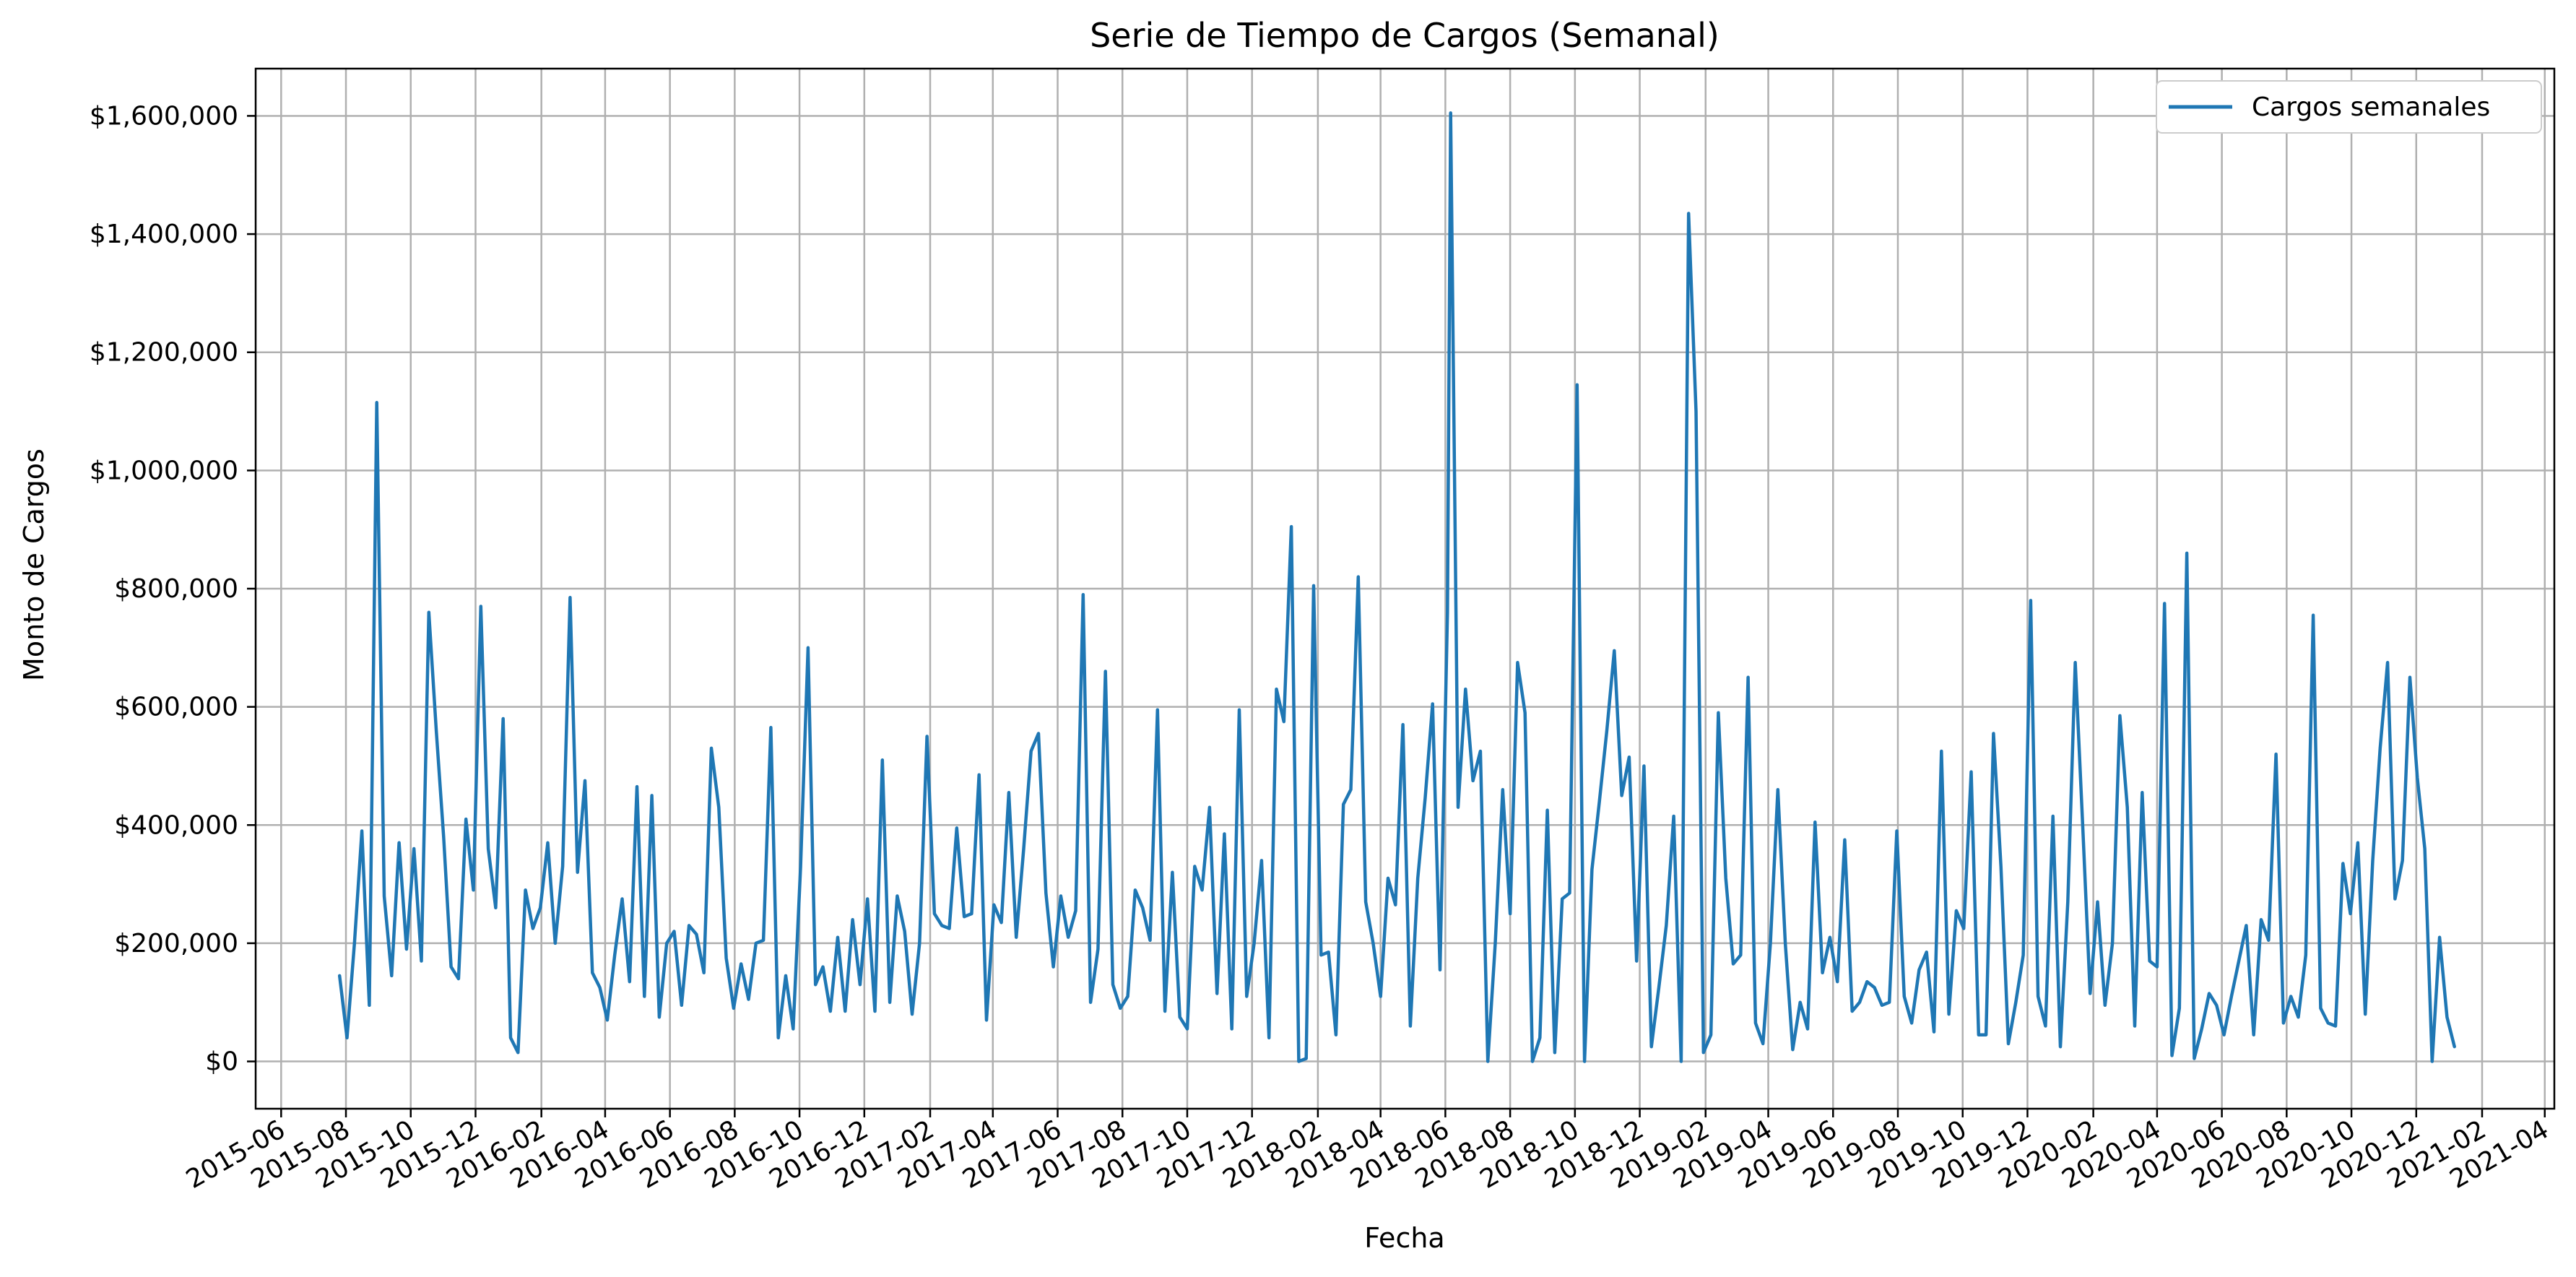 This screenshot has height=1277, width=2576. Describe the element at coordinates (1404, 1238) in the screenshot. I see `x-axis-title: Fecha` at that location.